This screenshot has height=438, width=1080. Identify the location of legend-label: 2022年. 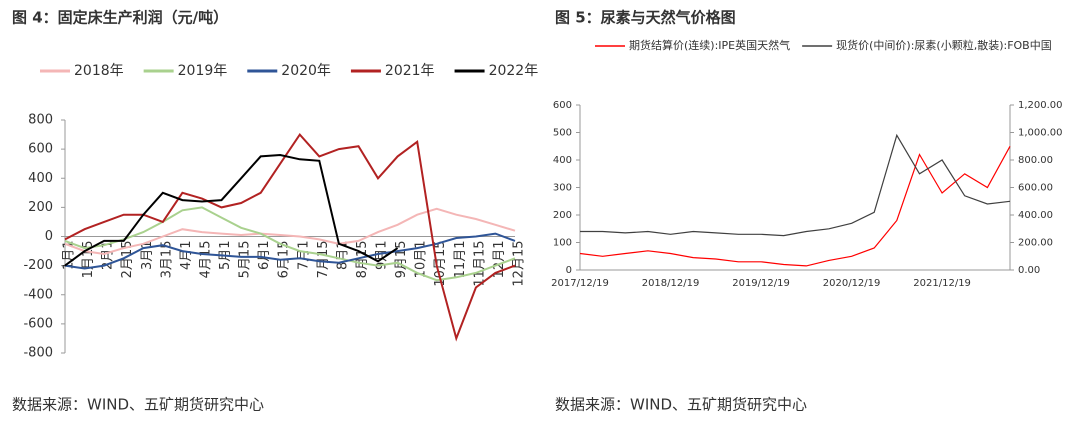
(514, 71).